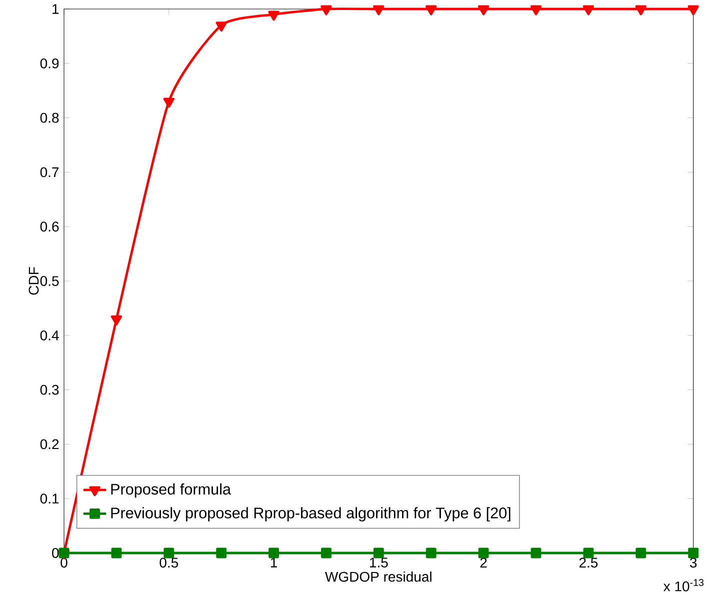  What do you see at coordinates (379, 563) in the screenshot?
I see `x-tick-label: 1.5` at bounding box center [379, 563].